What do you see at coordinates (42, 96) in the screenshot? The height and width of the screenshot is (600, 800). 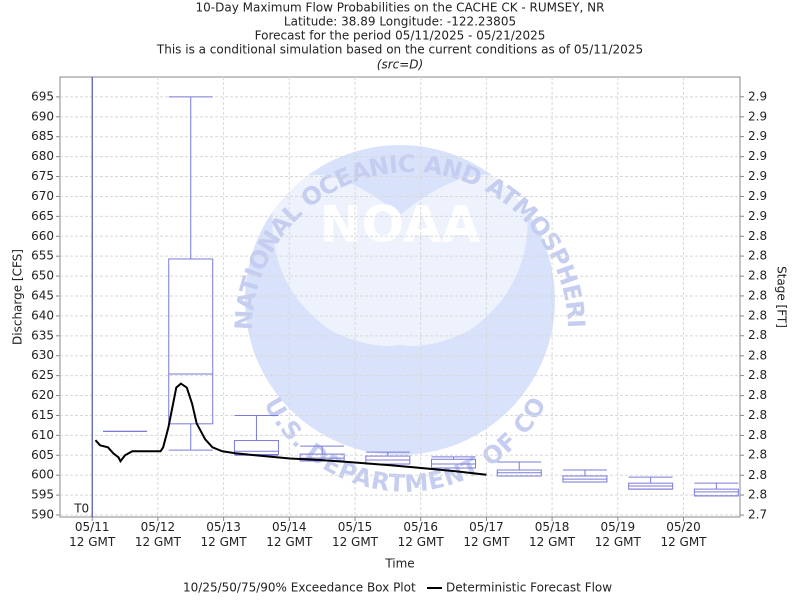 I see `y-tick-label: 695` at bounding box center [42, 96].